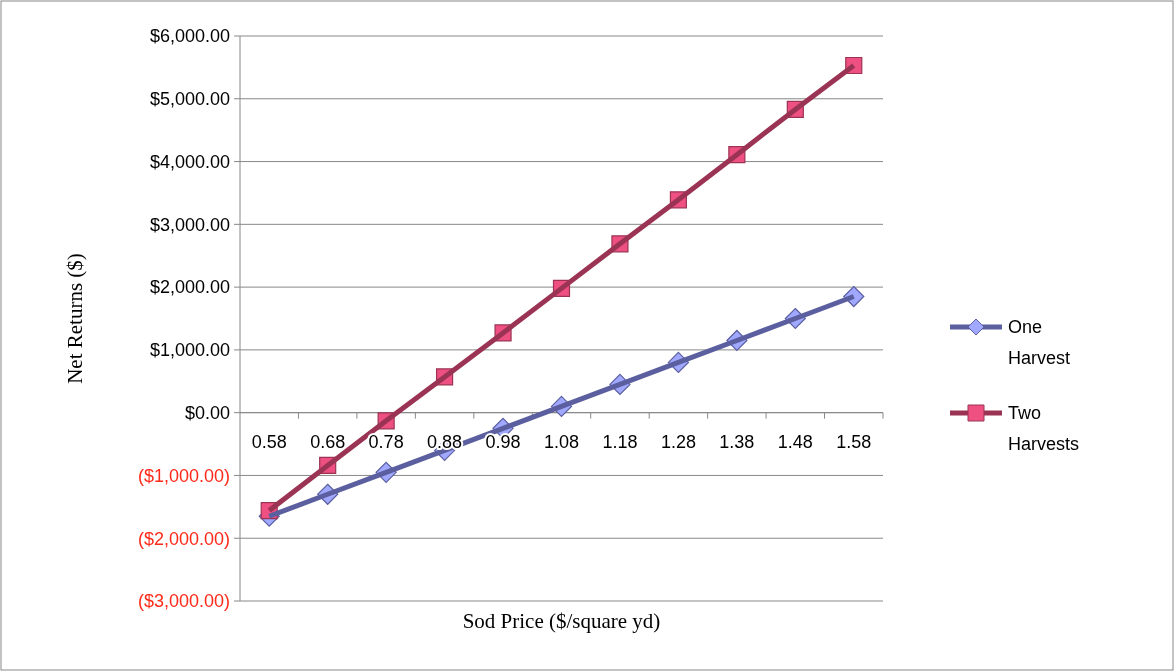 The width and height of the screenshot is (1174, 671). I want to click on y-tick-label: $6,000.00, so click(189, 36).